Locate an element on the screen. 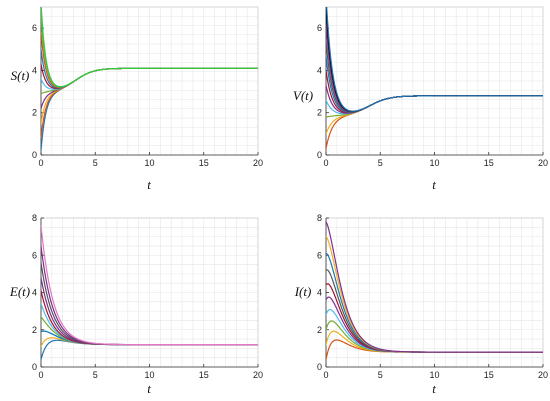 The width and height of the screenshot is (550, 401). grid-I is located at coordinates (434, 292).